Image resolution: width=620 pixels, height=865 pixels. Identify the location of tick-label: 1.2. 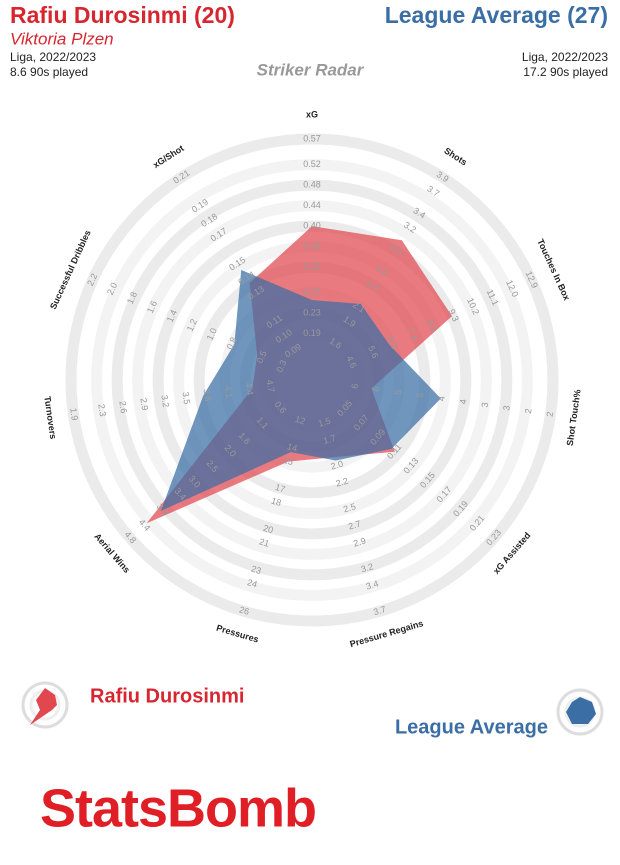
(192, 325).